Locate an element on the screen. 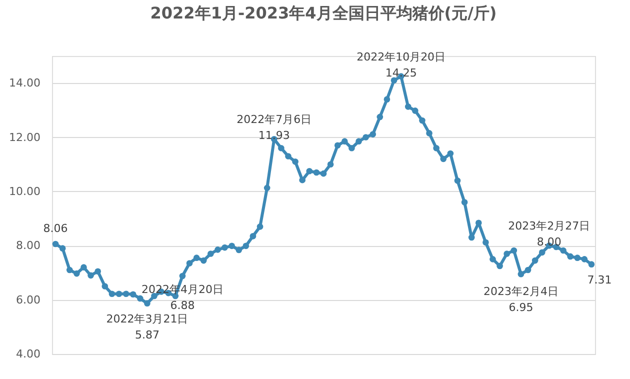  y-tick-label: 4.00 is located at coordinates (28, 354).